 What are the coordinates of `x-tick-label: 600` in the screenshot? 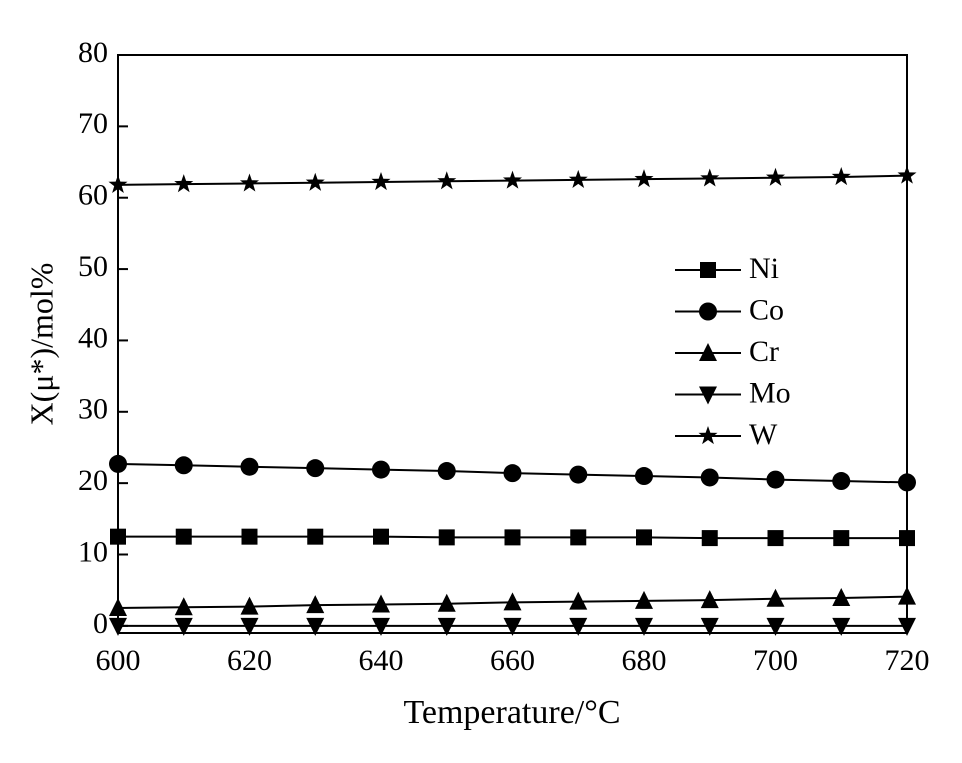 It's located at (118, 660).